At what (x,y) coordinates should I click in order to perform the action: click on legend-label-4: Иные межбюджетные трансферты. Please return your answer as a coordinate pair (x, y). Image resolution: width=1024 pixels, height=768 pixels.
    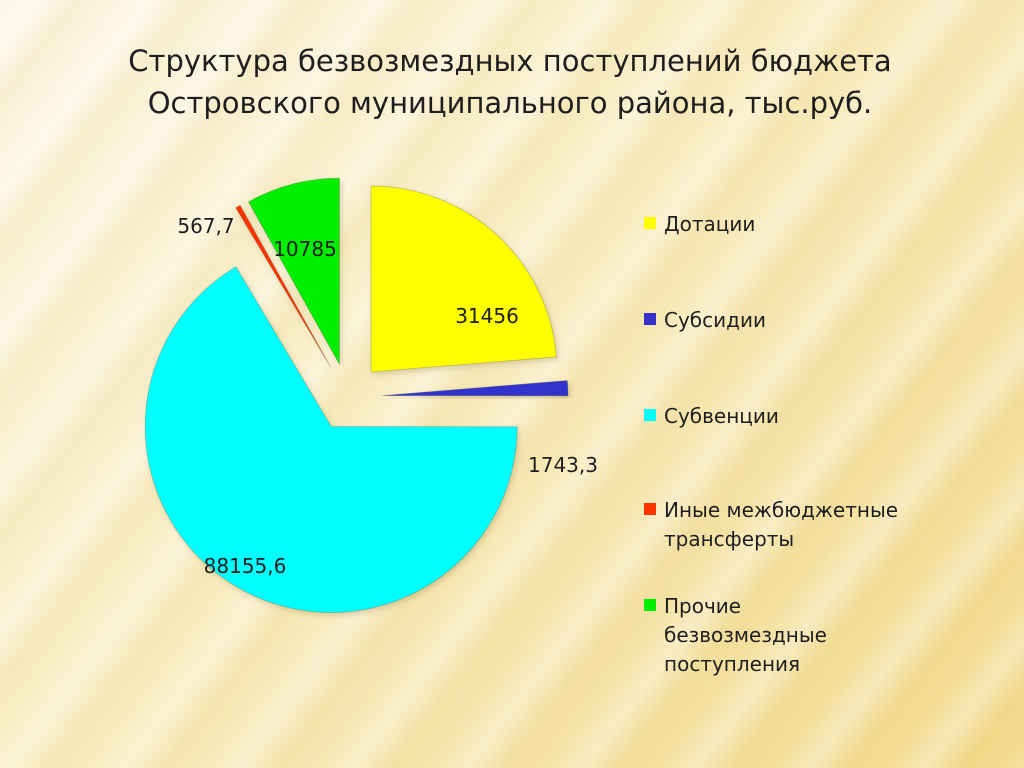
    Looking at the image, I should click on (794, 525).